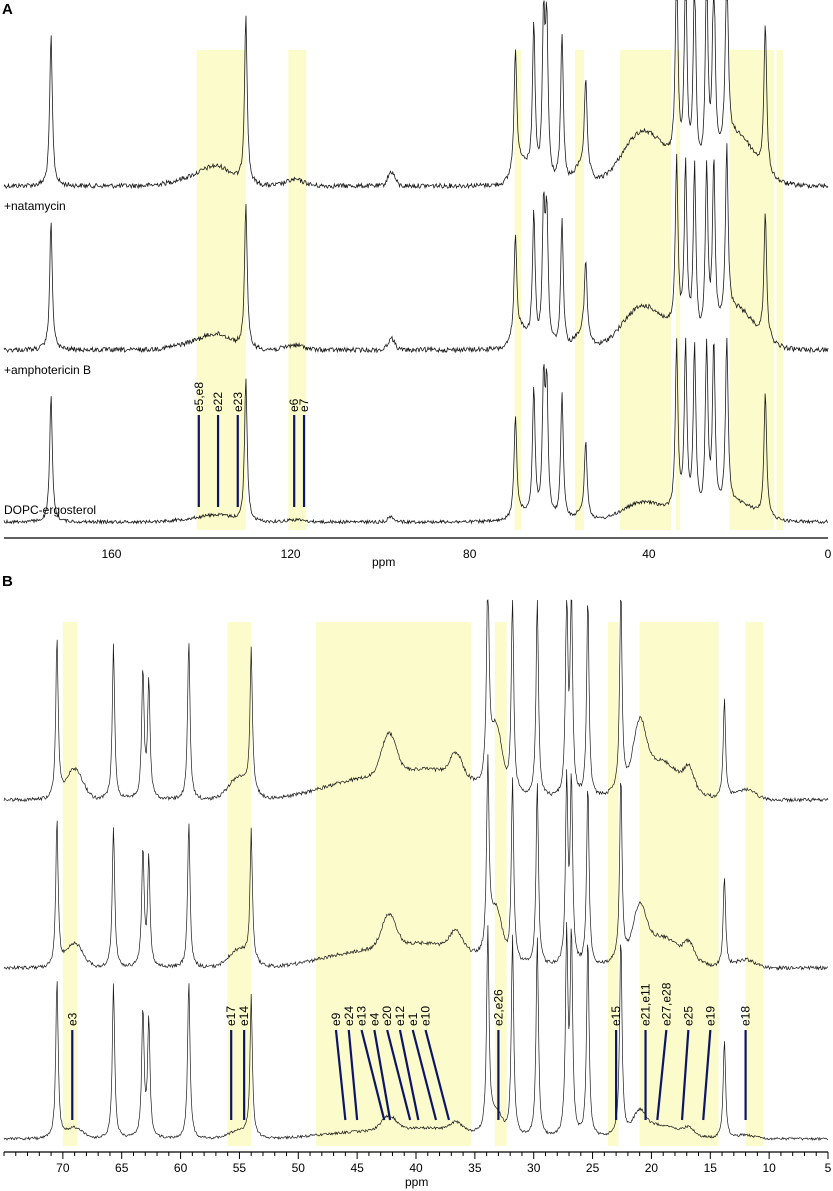 The image size is (833, 1191). Describe the element at coordinates (240, 1168) in the screenshot. I see `x-tick-label: 55` at that location.